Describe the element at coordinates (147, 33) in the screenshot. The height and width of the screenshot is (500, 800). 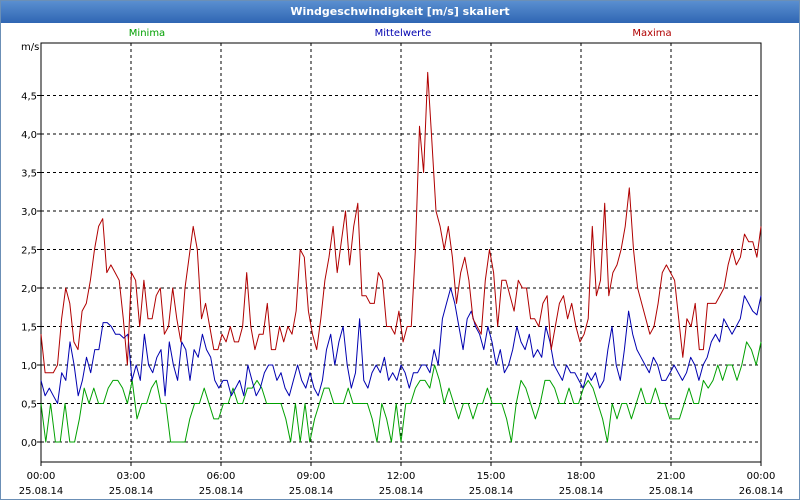
I see `legend-item-minima: Minima` at that location.